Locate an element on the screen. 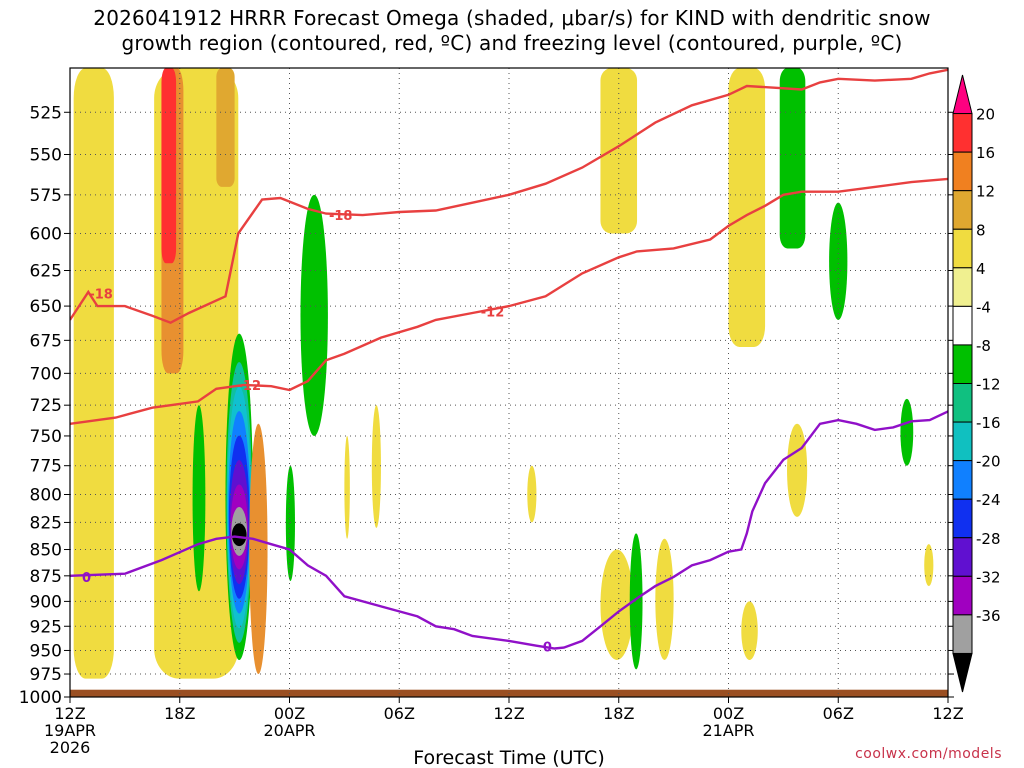 The image size is (1024, 768). y-tick-label: 950 is located at coordinates (46, 651).